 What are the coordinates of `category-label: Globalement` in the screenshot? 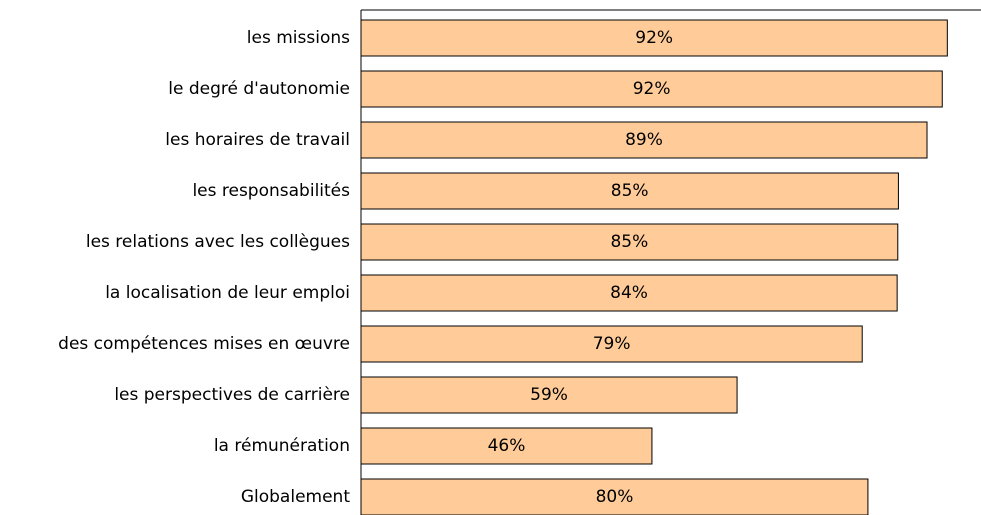 It's located at (295, 497).